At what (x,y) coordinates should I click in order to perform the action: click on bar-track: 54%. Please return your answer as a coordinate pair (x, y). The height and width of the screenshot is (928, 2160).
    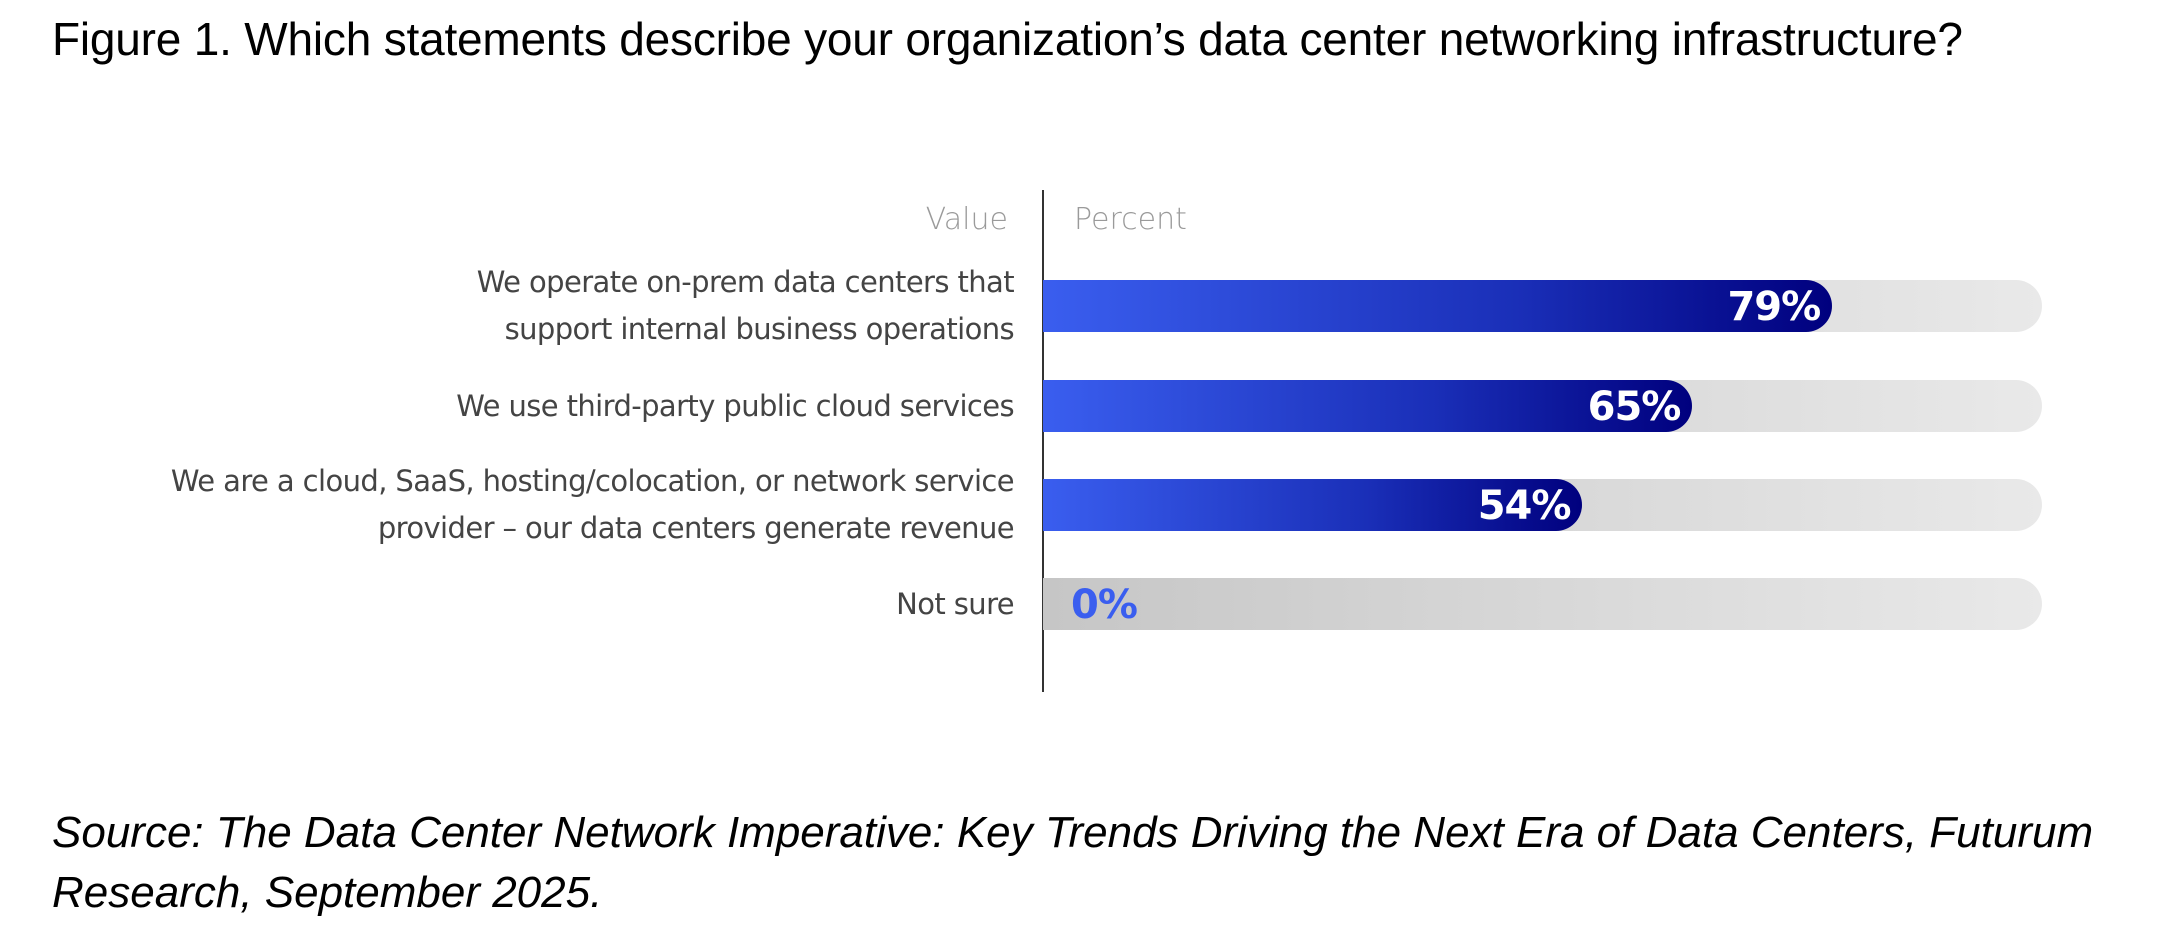
    Looking at the image, I should click on (1542, 505).